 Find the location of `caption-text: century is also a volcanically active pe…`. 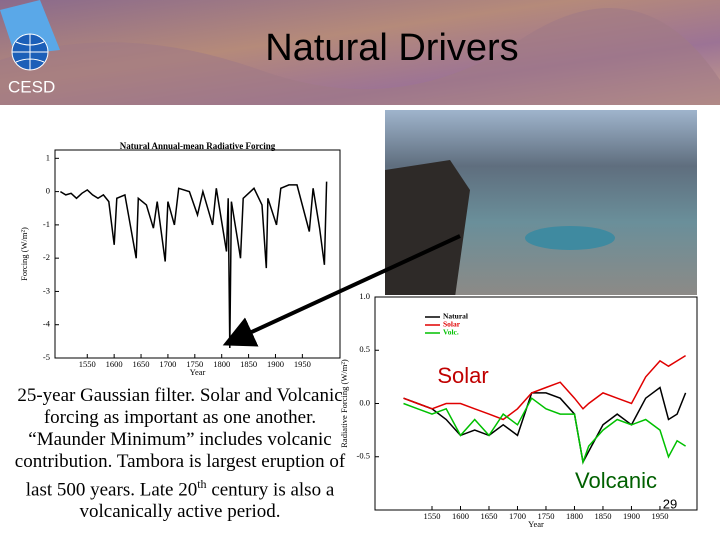

caption-text: century is also a volcanically active pe… is located at coordinates (207, 501).